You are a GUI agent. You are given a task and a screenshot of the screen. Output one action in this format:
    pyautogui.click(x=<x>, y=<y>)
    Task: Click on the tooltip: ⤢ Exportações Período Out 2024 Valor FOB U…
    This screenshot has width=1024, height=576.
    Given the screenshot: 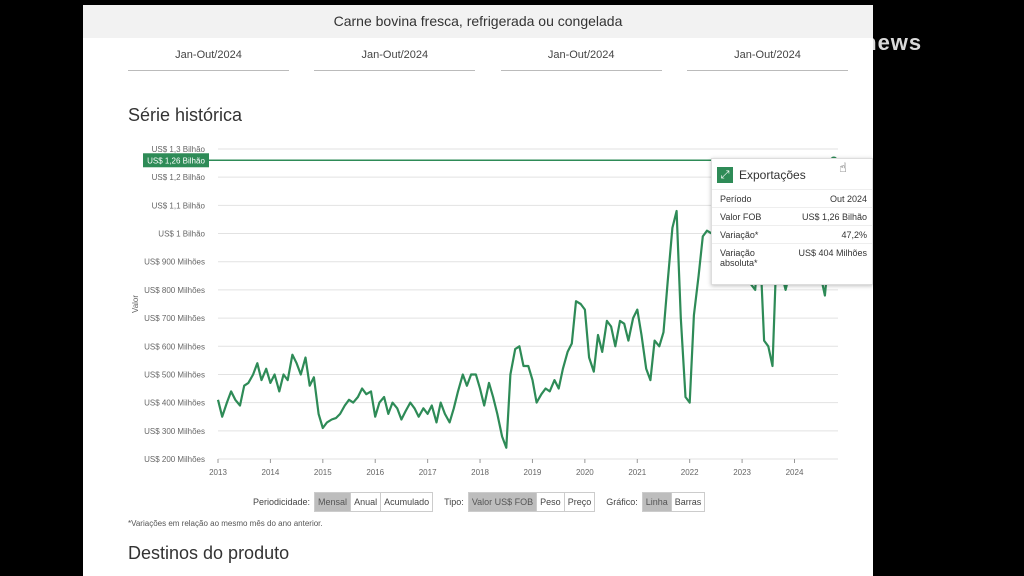 What is the action you would take?
    pyautogui.click(x=792, y=221)
    